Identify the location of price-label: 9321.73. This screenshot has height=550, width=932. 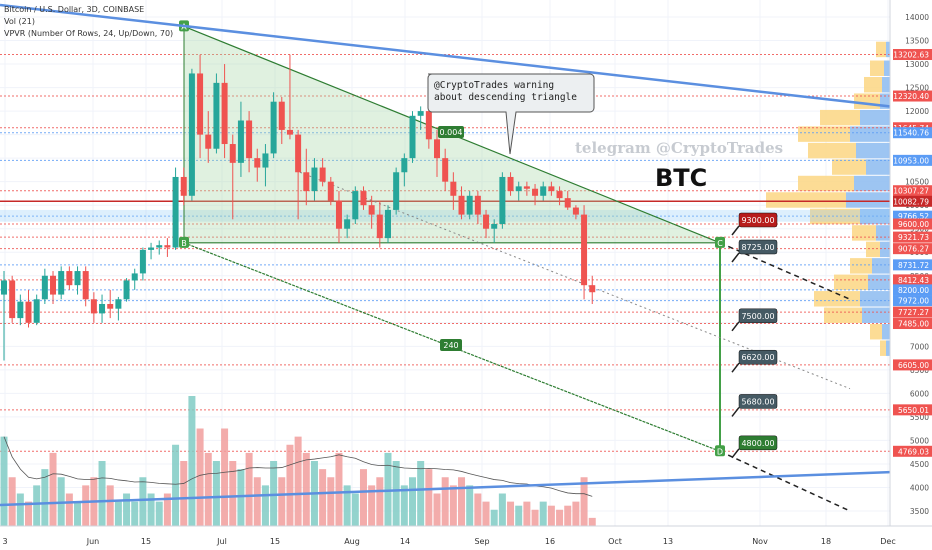
(913, 237).